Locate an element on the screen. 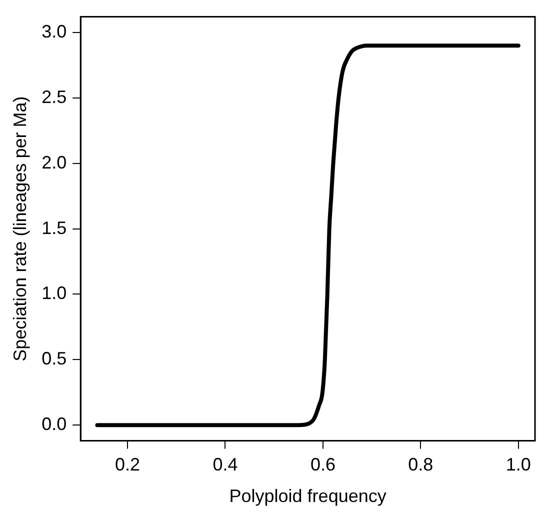 This screenshot has width=539, height=514. x-tick-label: 0.2 is located at coordinates (127, 464).